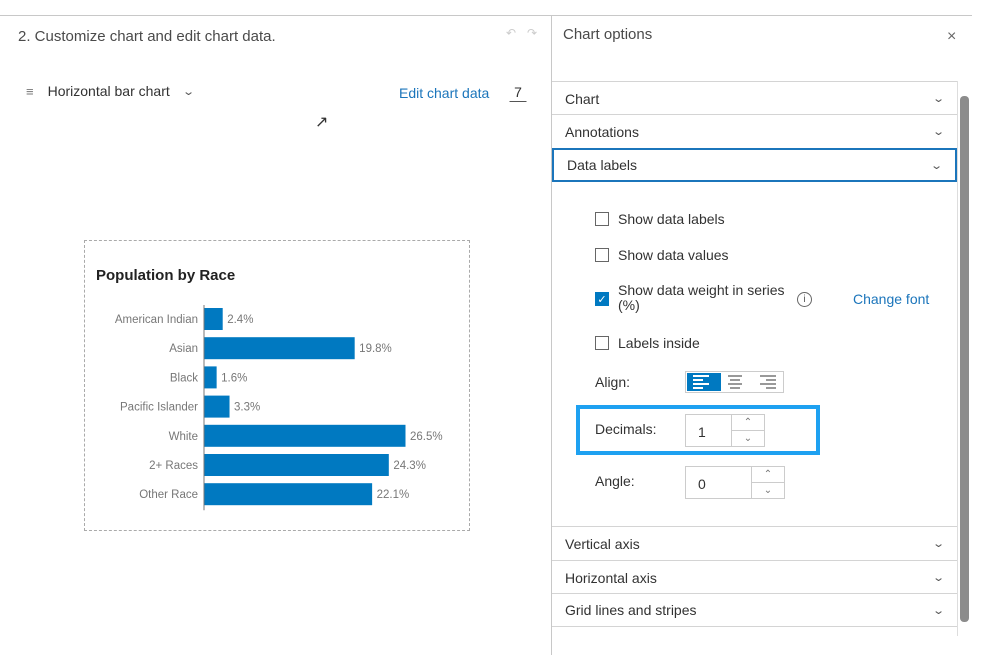  I want to click on labels-inside-checkbox: Labels inside, so click(647, 343).